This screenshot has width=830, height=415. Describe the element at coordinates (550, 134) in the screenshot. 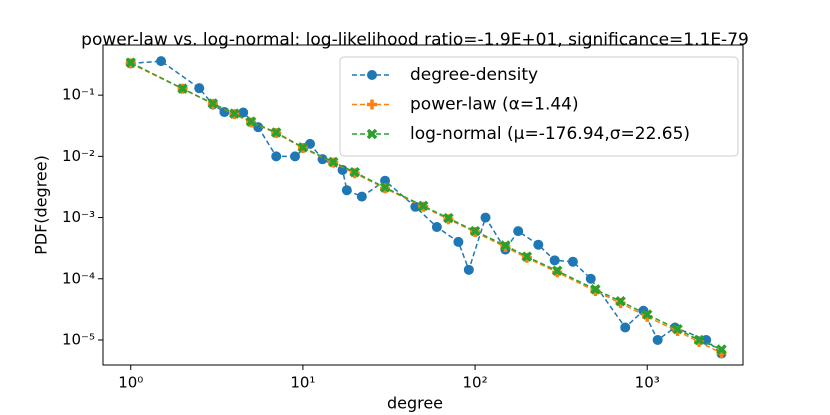

I see `legend-label: log-normal (μ=-176.94,σ=22.65)` at that location.